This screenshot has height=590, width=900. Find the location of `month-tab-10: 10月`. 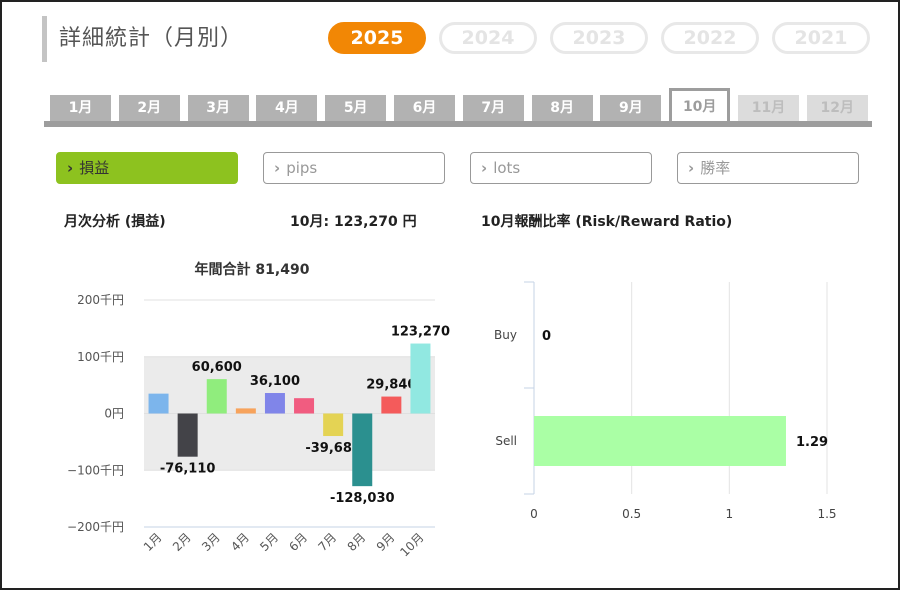

month-tab-10: 10月 is located at coordinates (700, 106).